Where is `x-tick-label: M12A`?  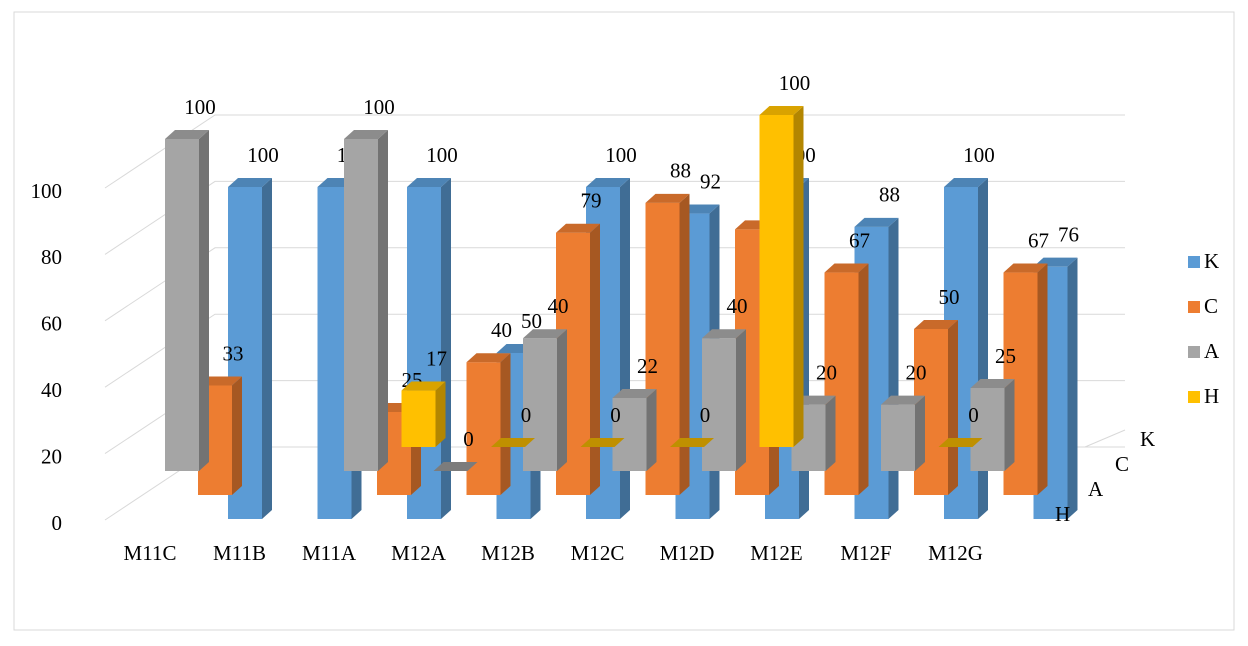
x-tick-label: M12A is located at coordinates (419, 553).